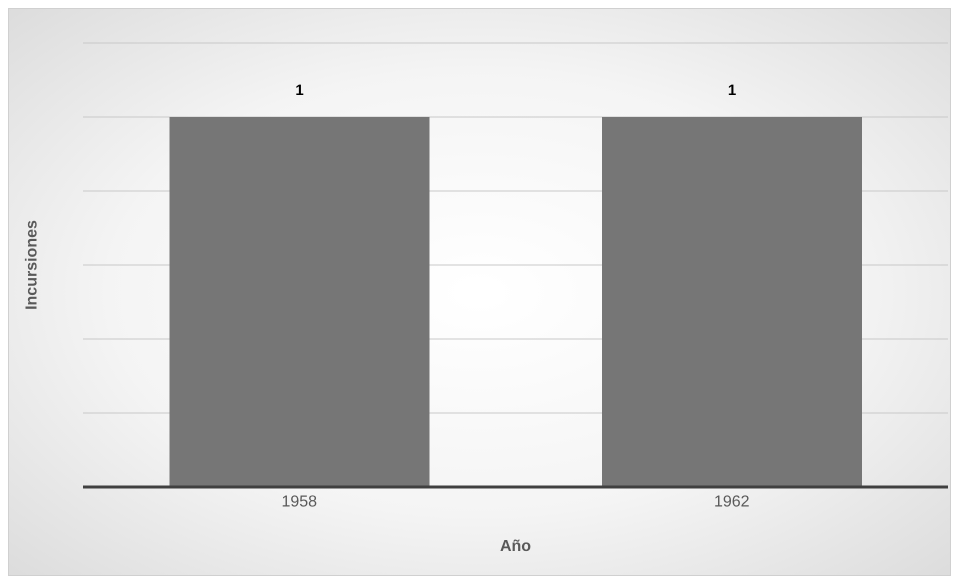 Image resolution: width=959 pixels, height=584 pixels. Describe the element at coordinates (732, 501) in the screenshot. I see `x-tick-label: 1962` at that location.